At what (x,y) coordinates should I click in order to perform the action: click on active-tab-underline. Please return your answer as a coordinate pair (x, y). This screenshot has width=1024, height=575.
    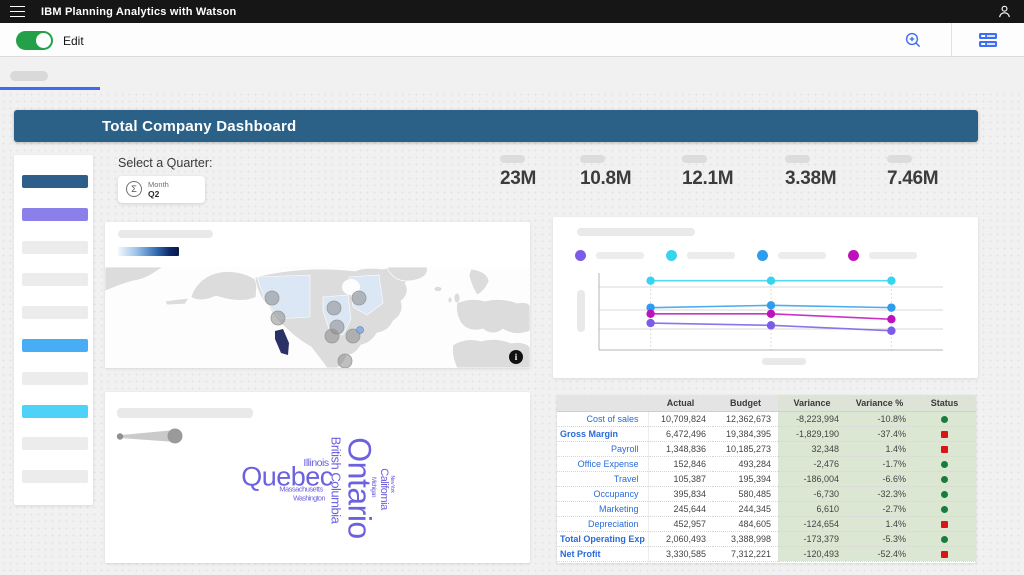
    Looking at the image, I should click on (50, 88).